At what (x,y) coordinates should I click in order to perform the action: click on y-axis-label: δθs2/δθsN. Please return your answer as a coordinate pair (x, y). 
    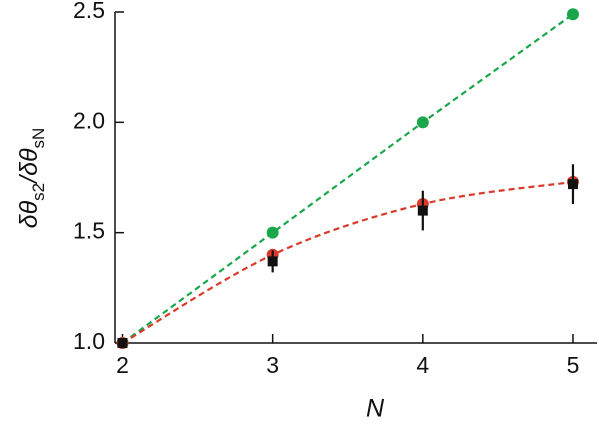
    Looking at the image, I should click on (31, 178).